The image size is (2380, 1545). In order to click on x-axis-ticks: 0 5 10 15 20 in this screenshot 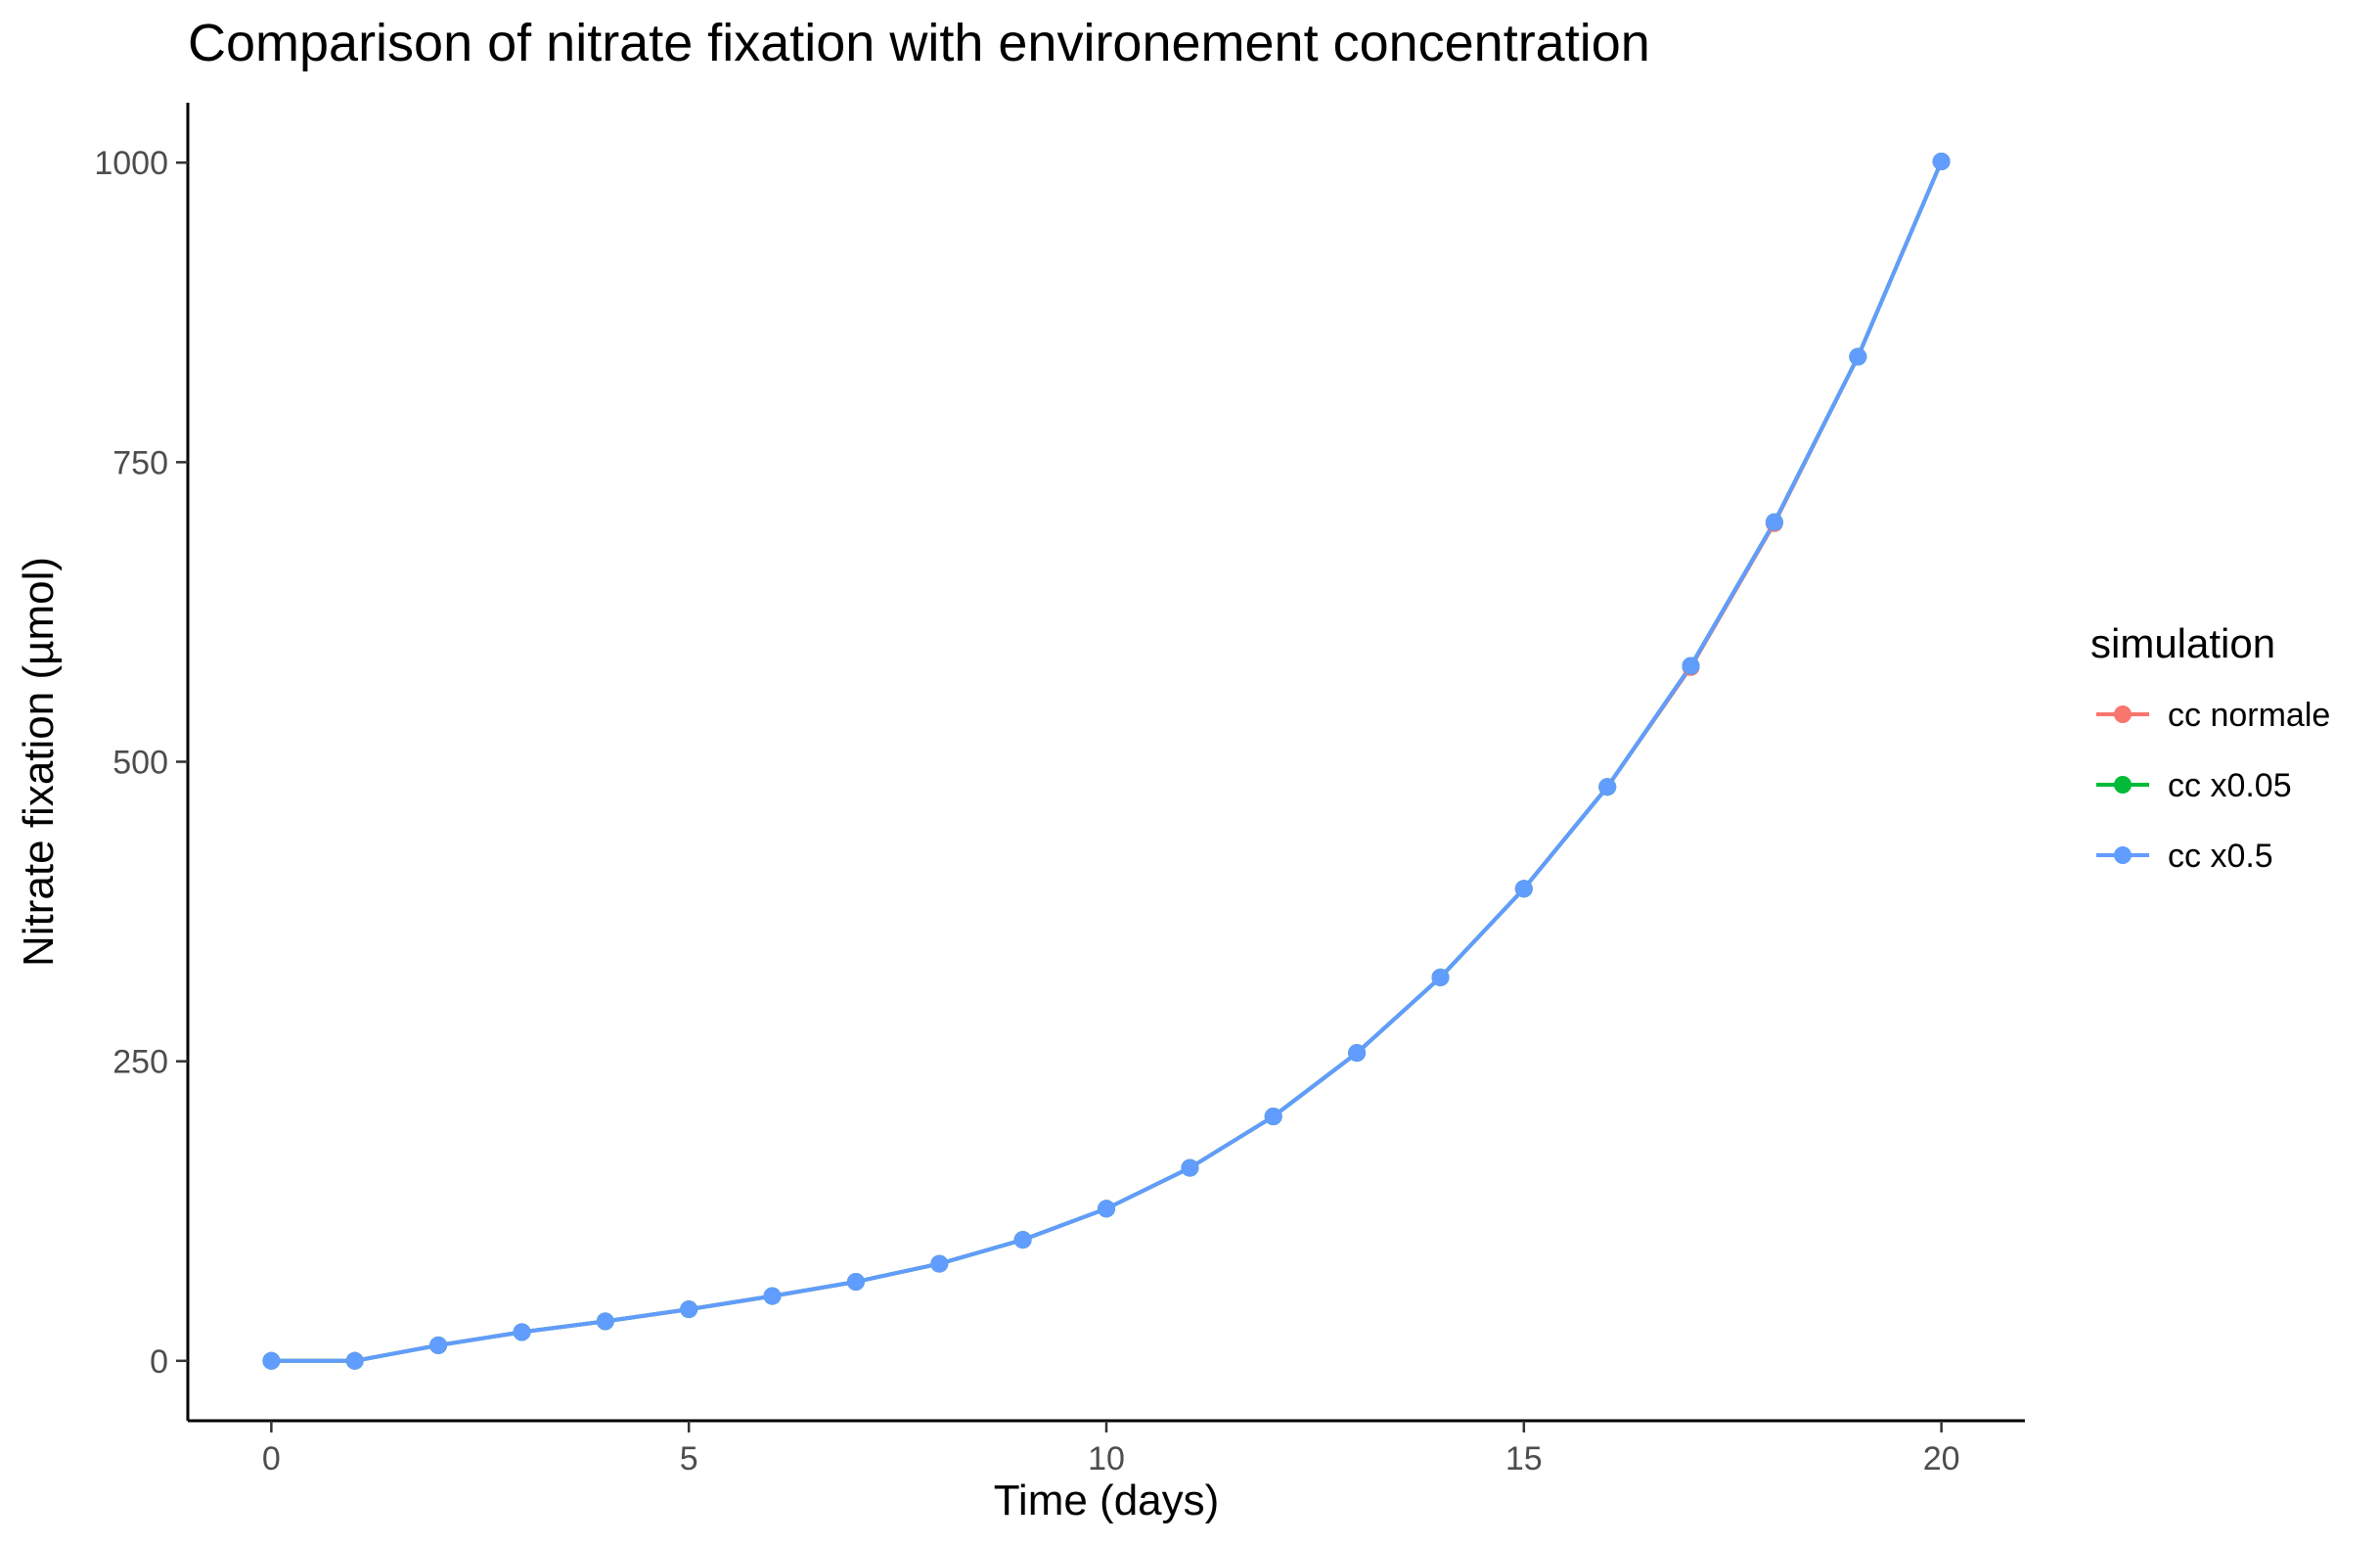, I will do `click(1111, 1449)`.